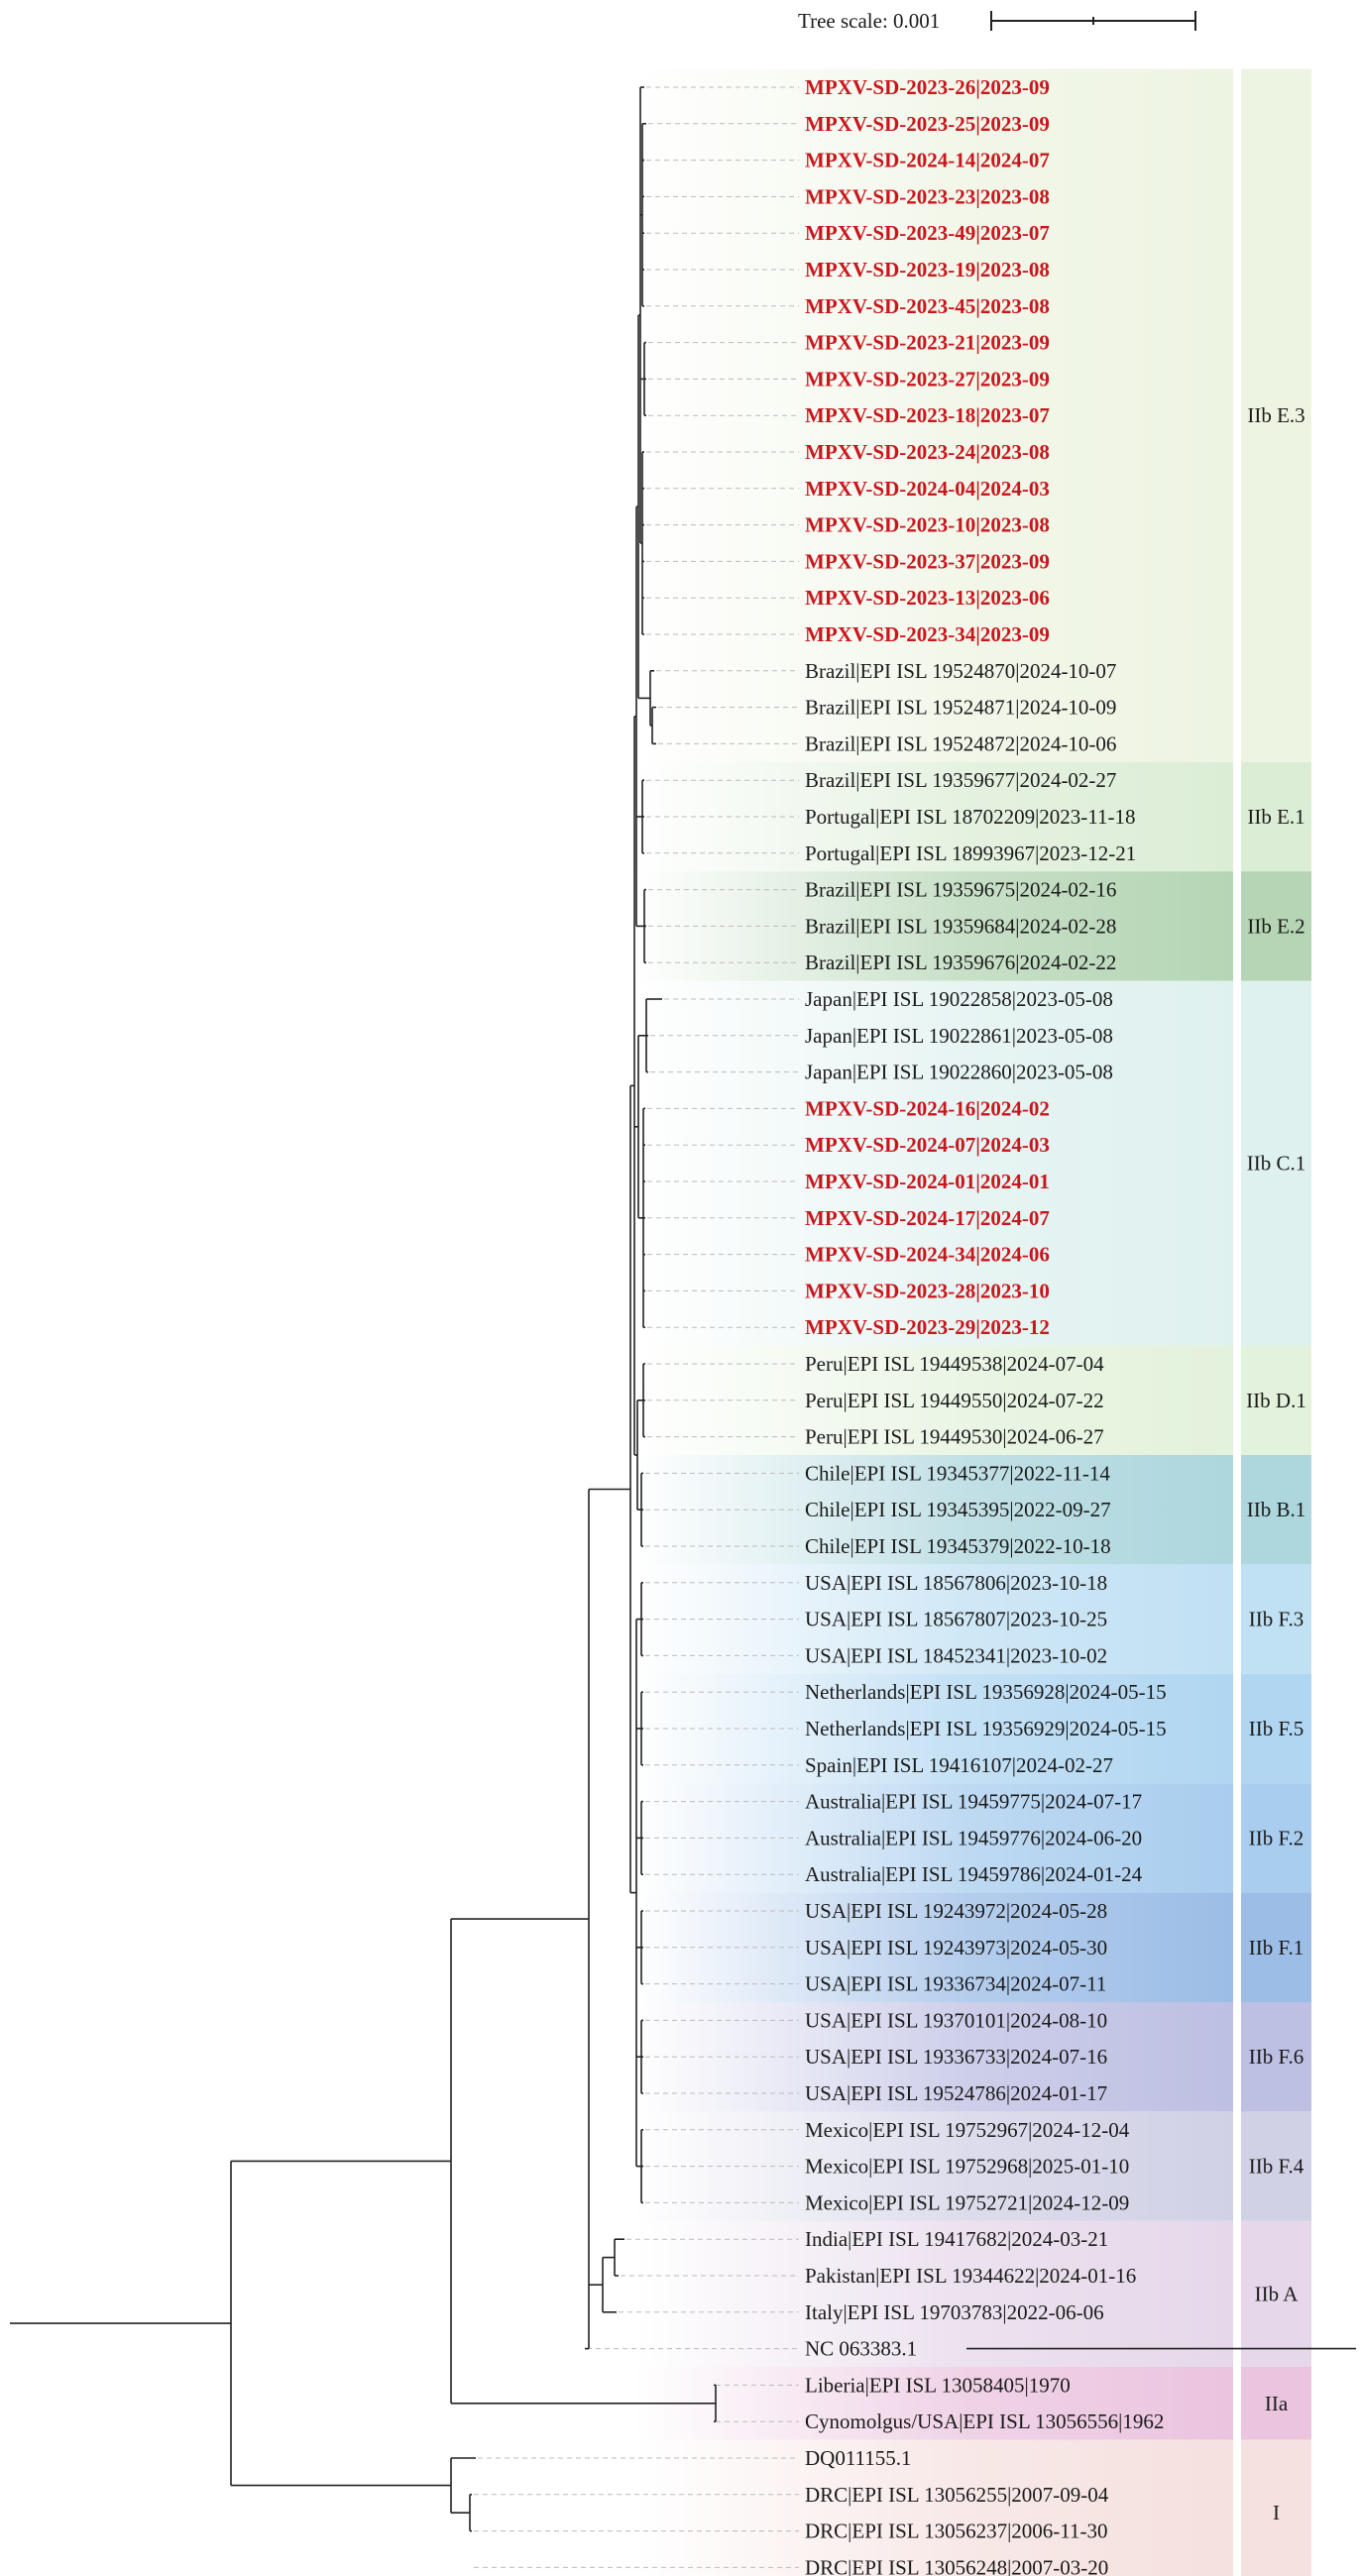 This screenshot has height=2576, width=1360. I want to click on clade-label: IIb F.5, so click(1276, 1728).